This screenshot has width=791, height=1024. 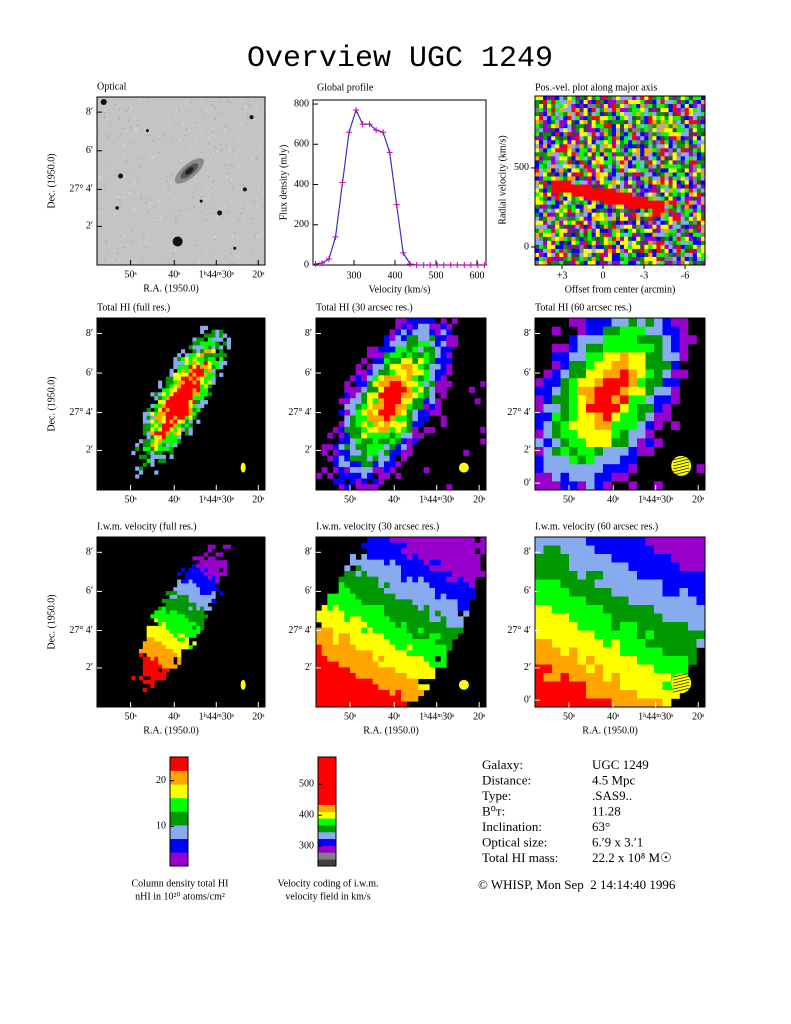 What do you see at coordinates (400, 59) in the screenshot?
I see `page-title: Overview UGC 1249` at bounding box center [400, 59].